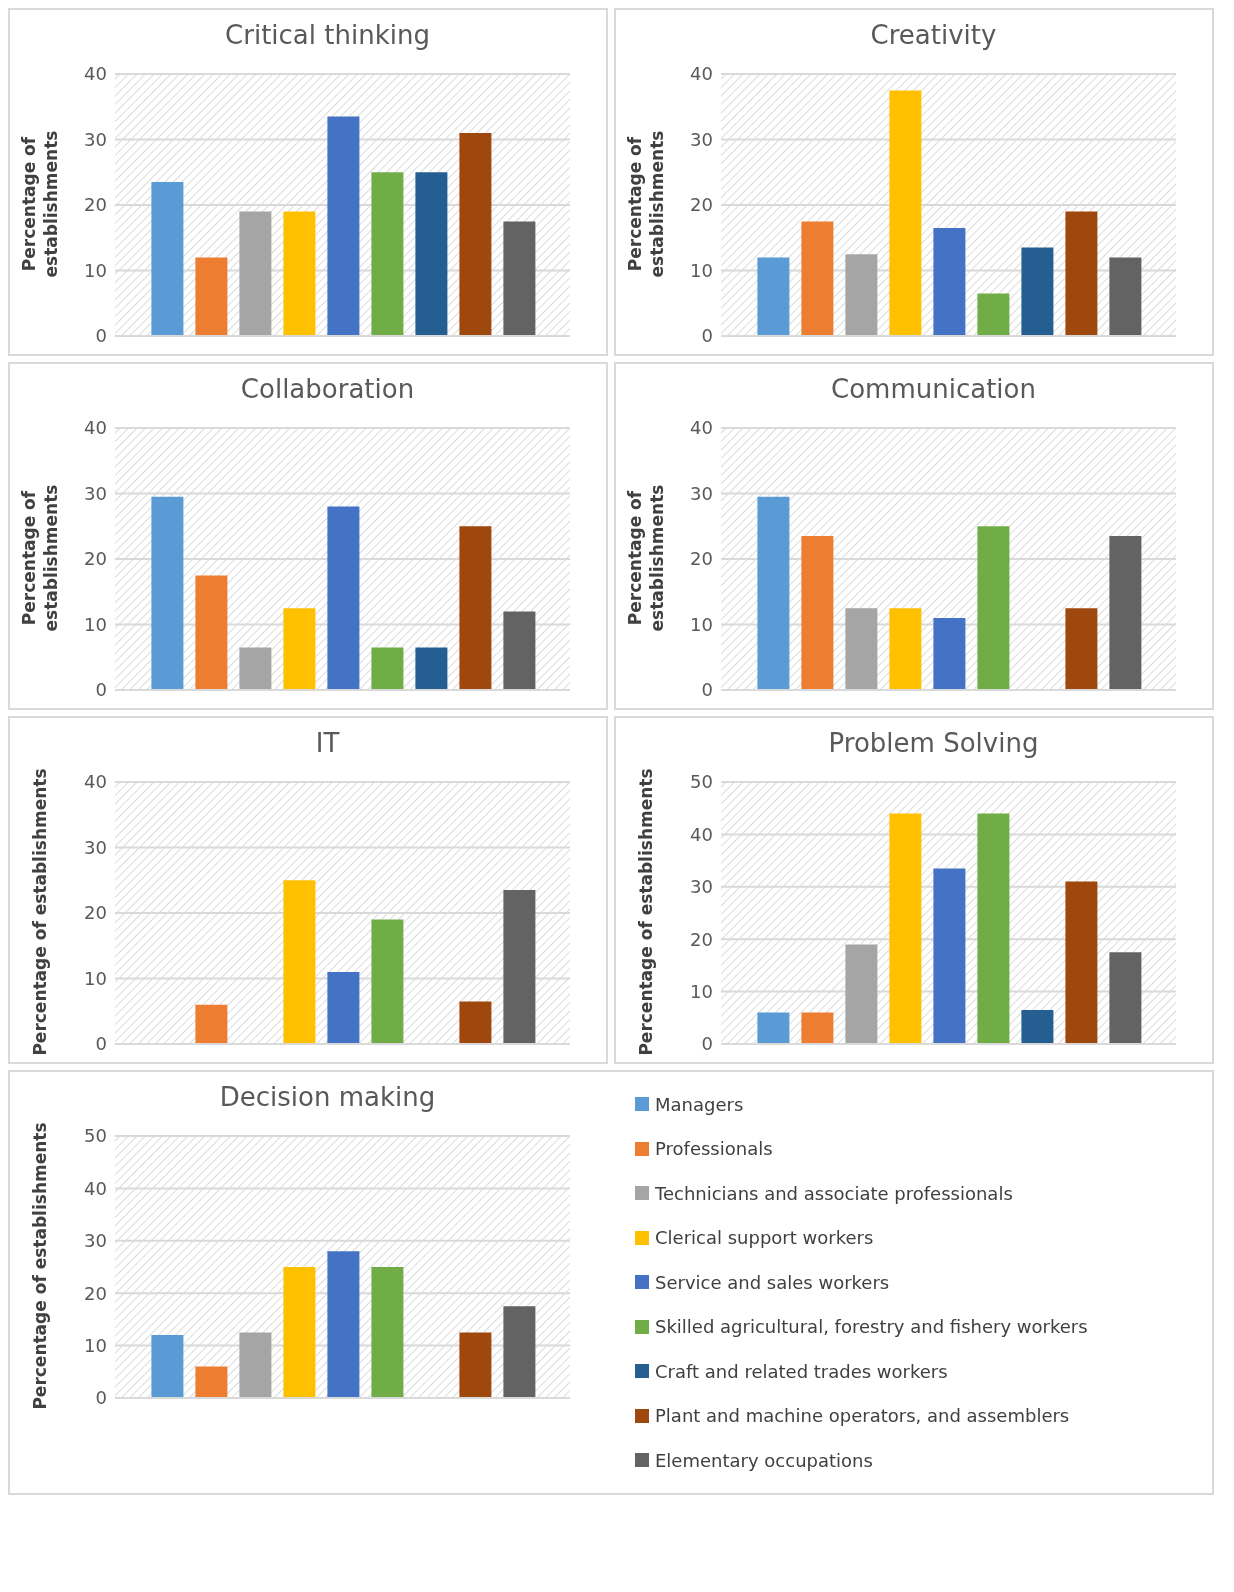 The height and width of the screenshot is (1592, 1234). I want to click on legend-label: Professionals, so click(714, 1149).